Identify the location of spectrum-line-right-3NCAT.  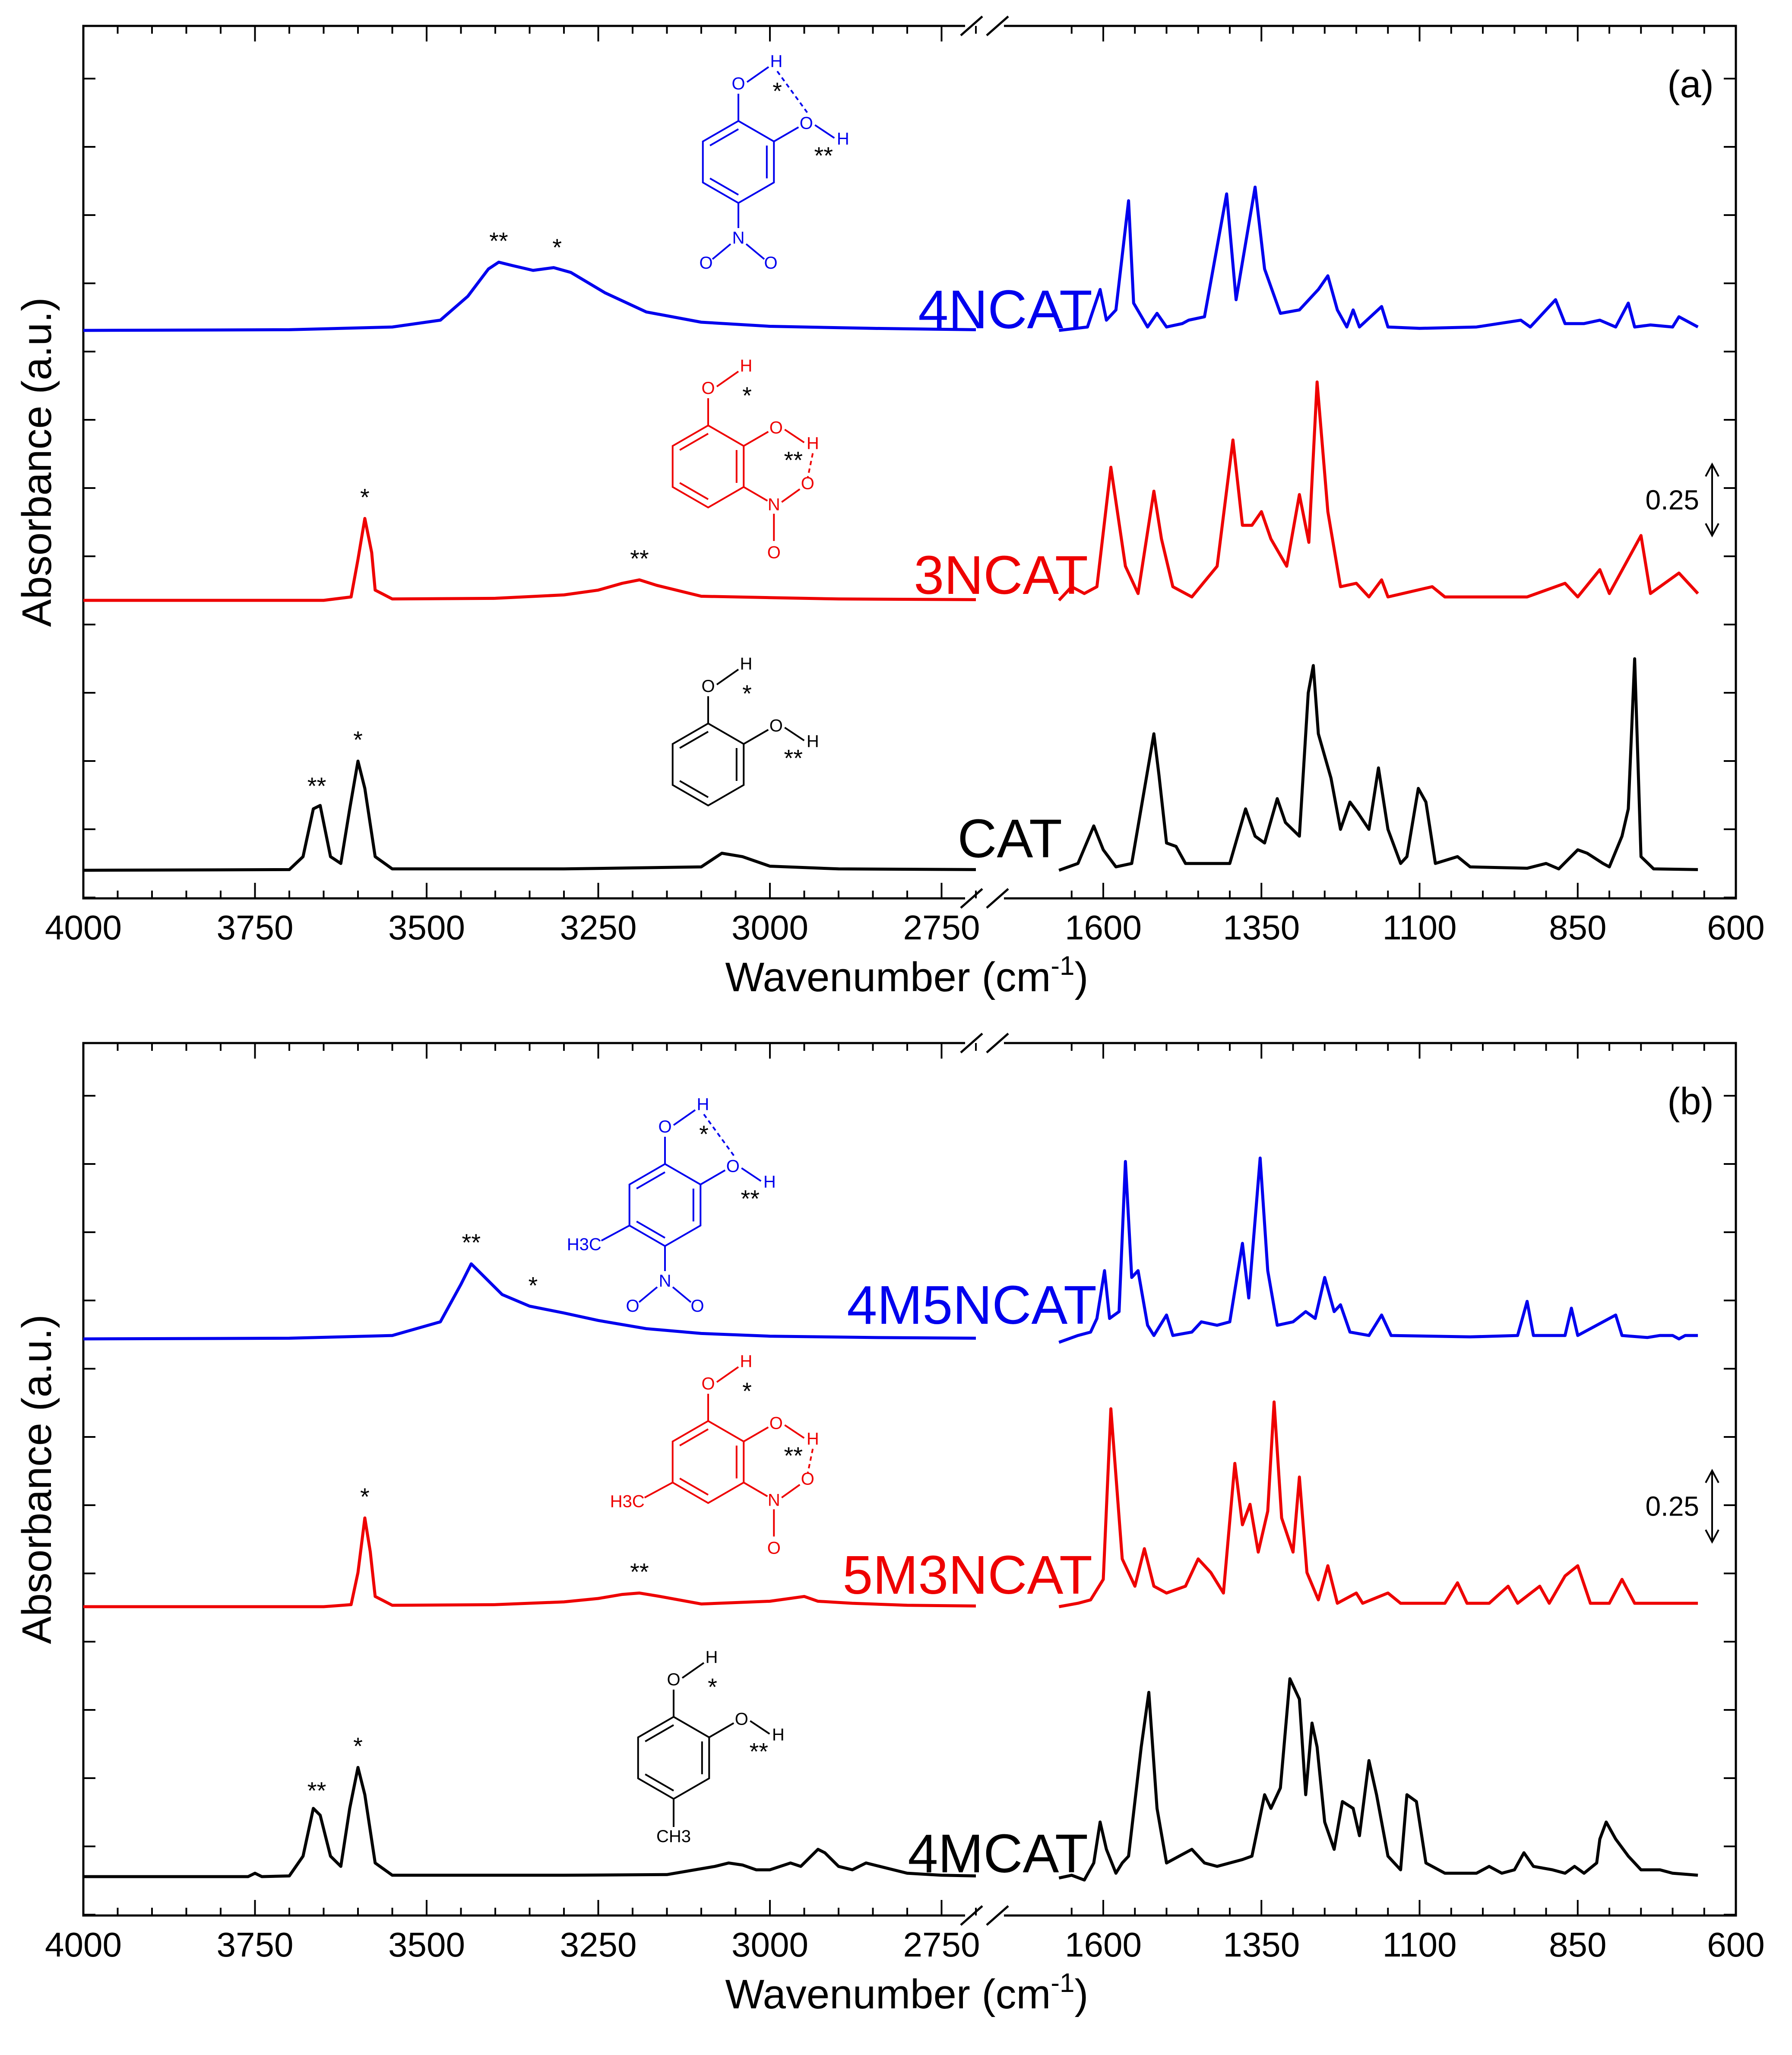
(1378, 491).